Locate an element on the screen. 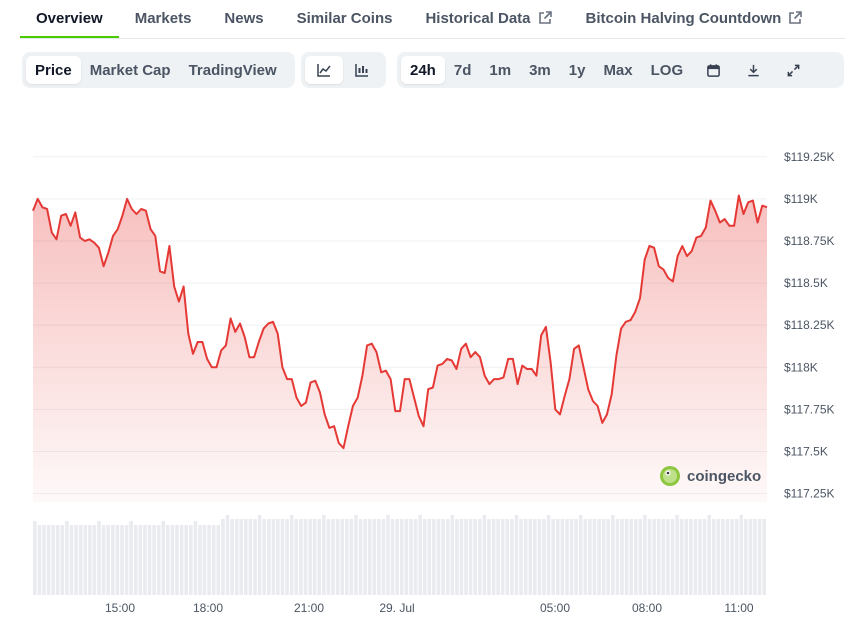 This screenshot has width=859, height=626. tab-historical-data: Historical Data is located at coordinates (488, 18).